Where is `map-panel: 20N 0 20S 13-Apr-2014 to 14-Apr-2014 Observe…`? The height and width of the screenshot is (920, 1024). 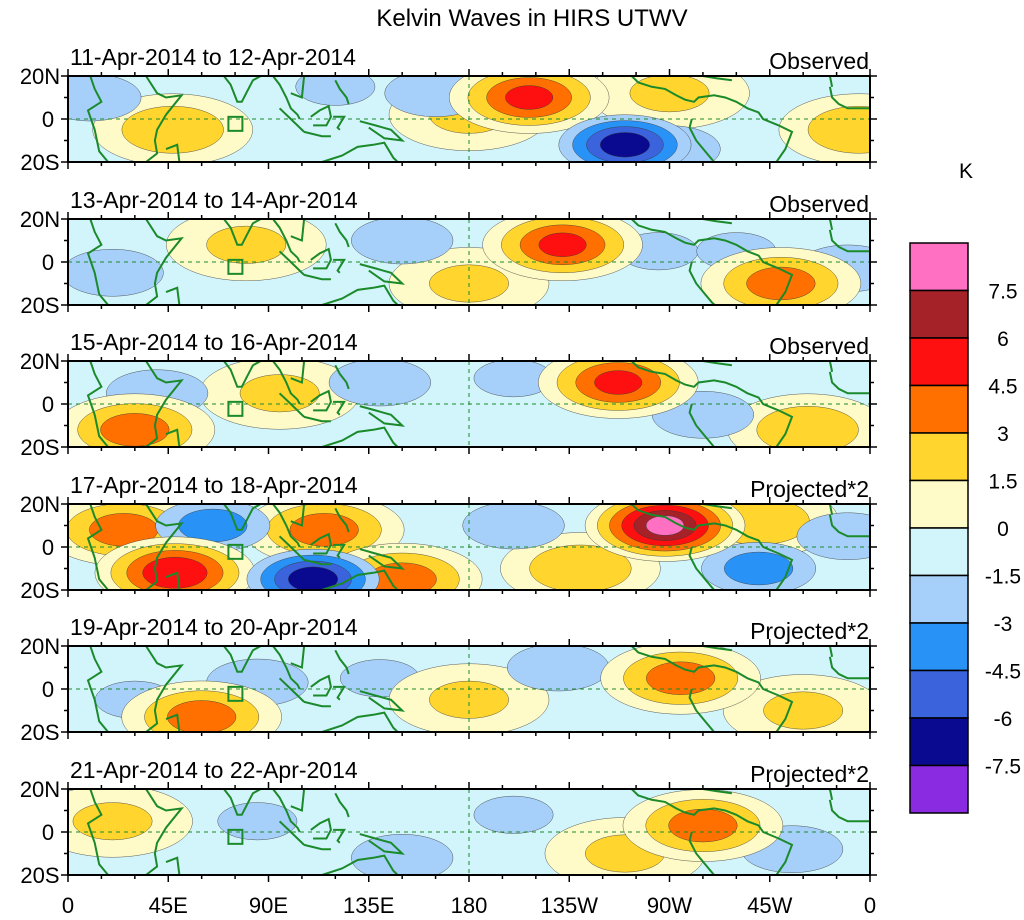 map-panel: 20N 0 20S 13-Apr-2014 to 14-Apr-2014 Observe… is located at coordinates (448, 252).